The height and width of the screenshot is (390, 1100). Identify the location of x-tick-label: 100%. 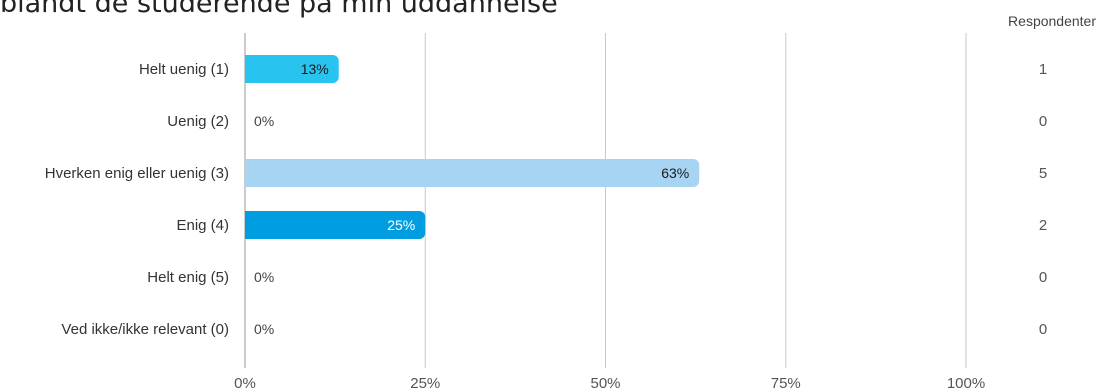
(966, 382).